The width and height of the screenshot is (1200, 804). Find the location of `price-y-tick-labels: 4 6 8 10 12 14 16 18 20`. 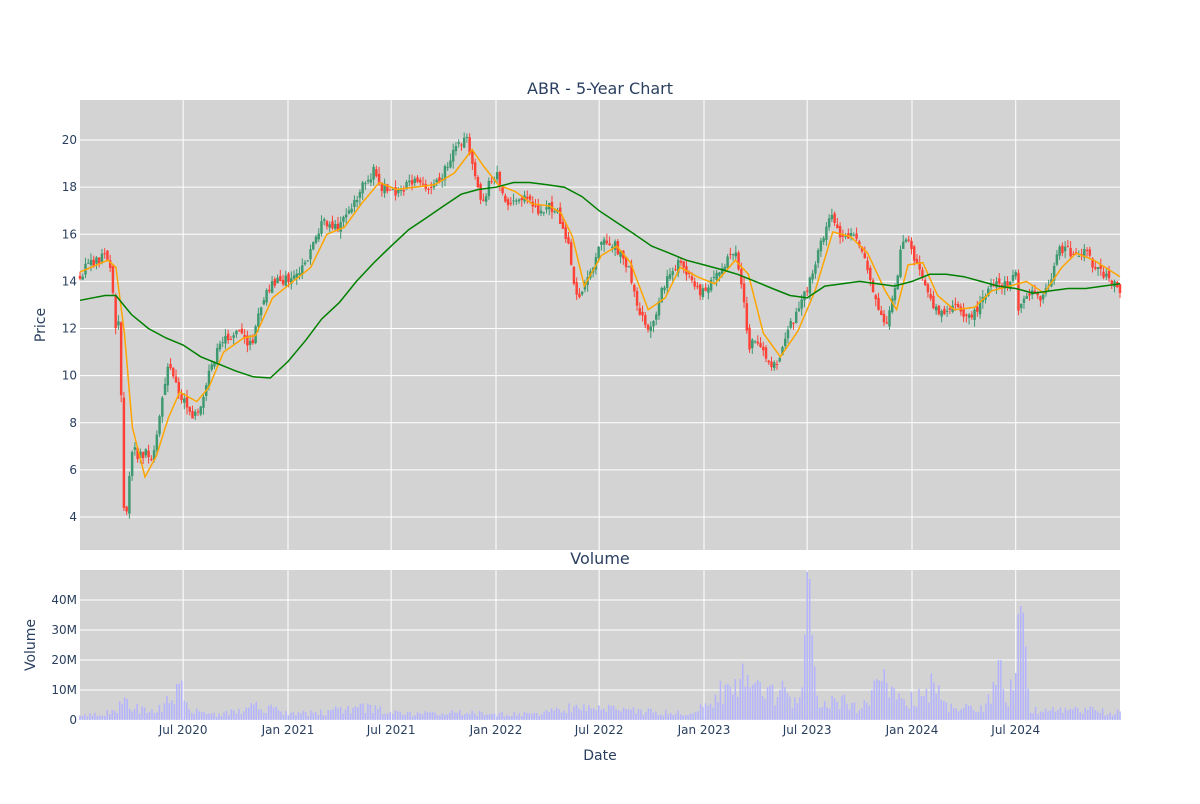

price-y-tick-labels: 4 6 8 10 12 14 16 18 20 is located at coordinates (69, 328).